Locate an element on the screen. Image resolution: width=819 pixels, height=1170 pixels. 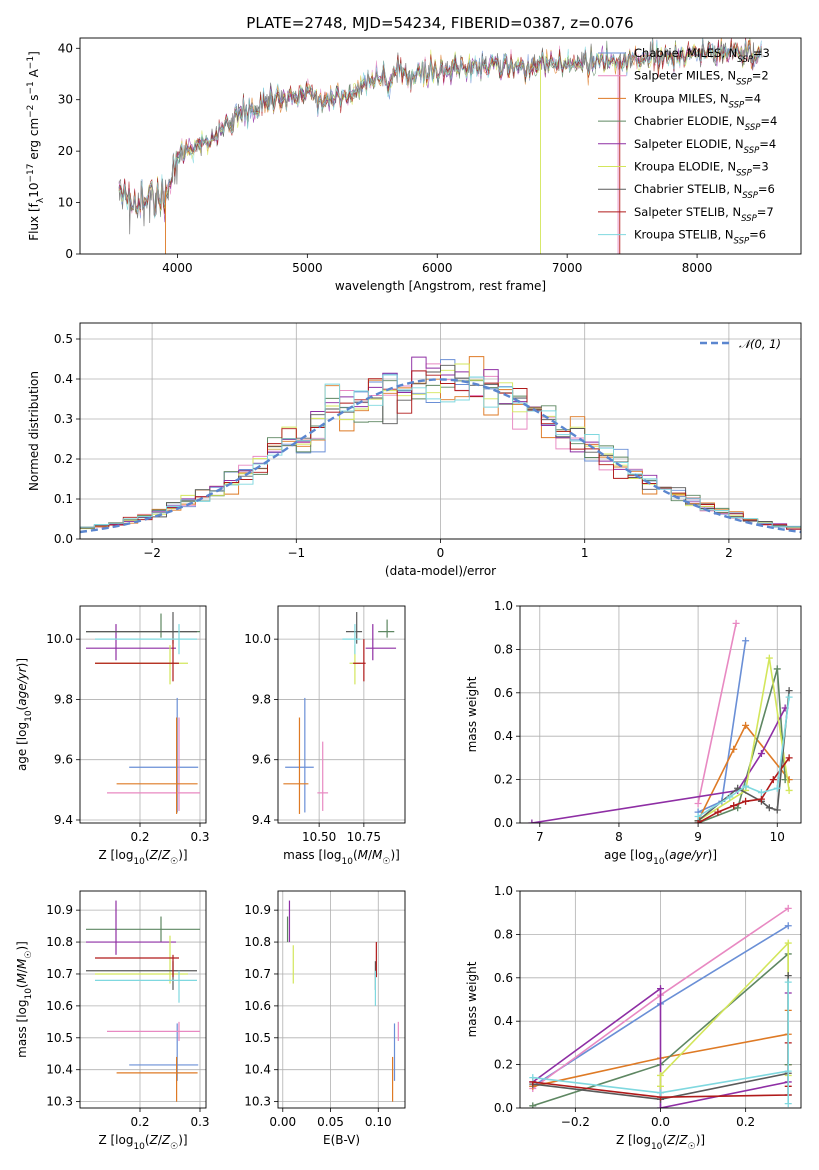
mass-vs-Z-ytick-label-5: 10.8 is located at coordinates (59, 942).